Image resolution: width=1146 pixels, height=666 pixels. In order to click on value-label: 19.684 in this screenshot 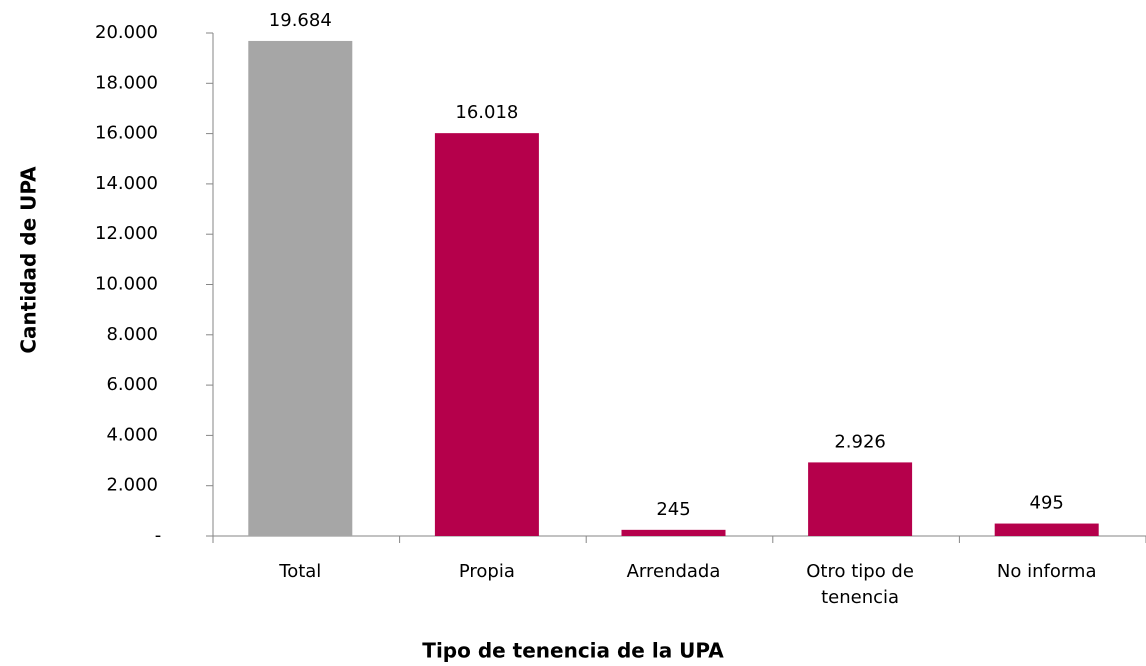, I will do `click(300, 20)`.